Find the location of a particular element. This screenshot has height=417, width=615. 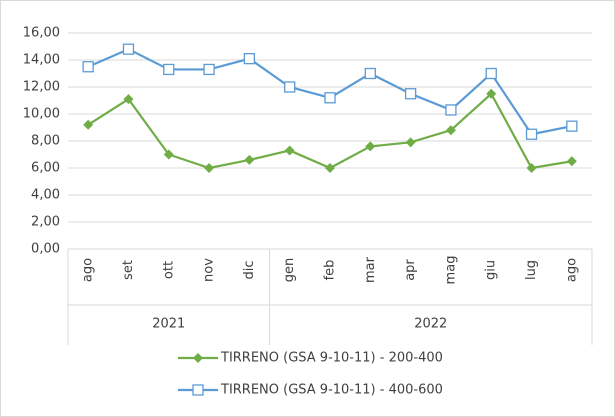

legend-entry: TIRRENO (GSA 9-10-11) - 200-400 is located at coordinates (310, 358).